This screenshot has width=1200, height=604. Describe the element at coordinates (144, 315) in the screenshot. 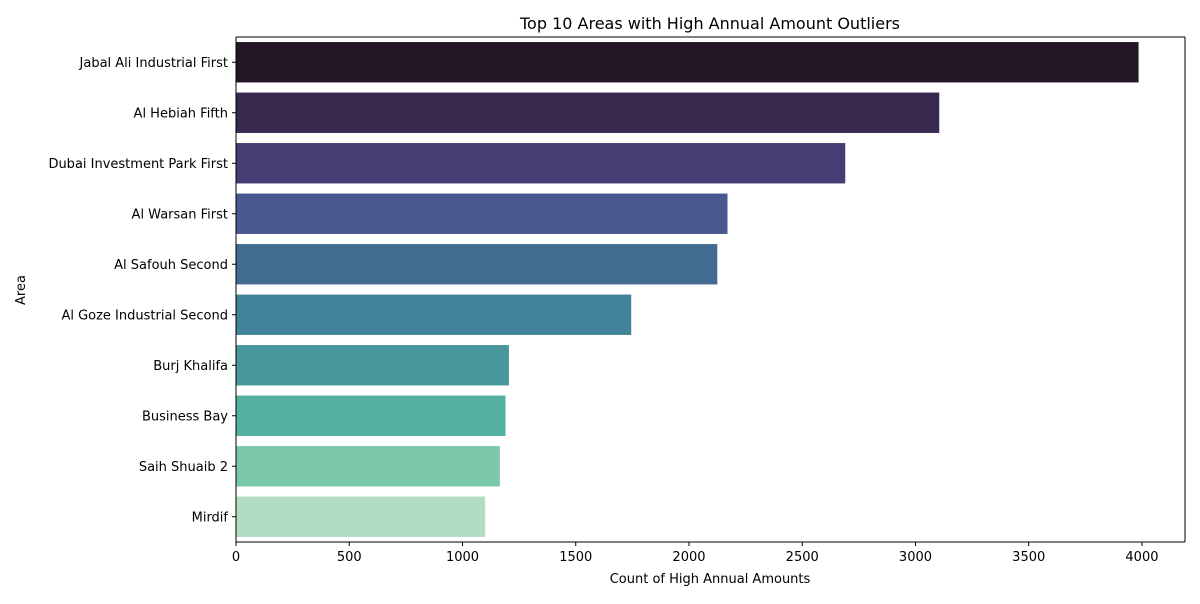

I see `y-tick-label: Al Goze Industrial Second` at that location.